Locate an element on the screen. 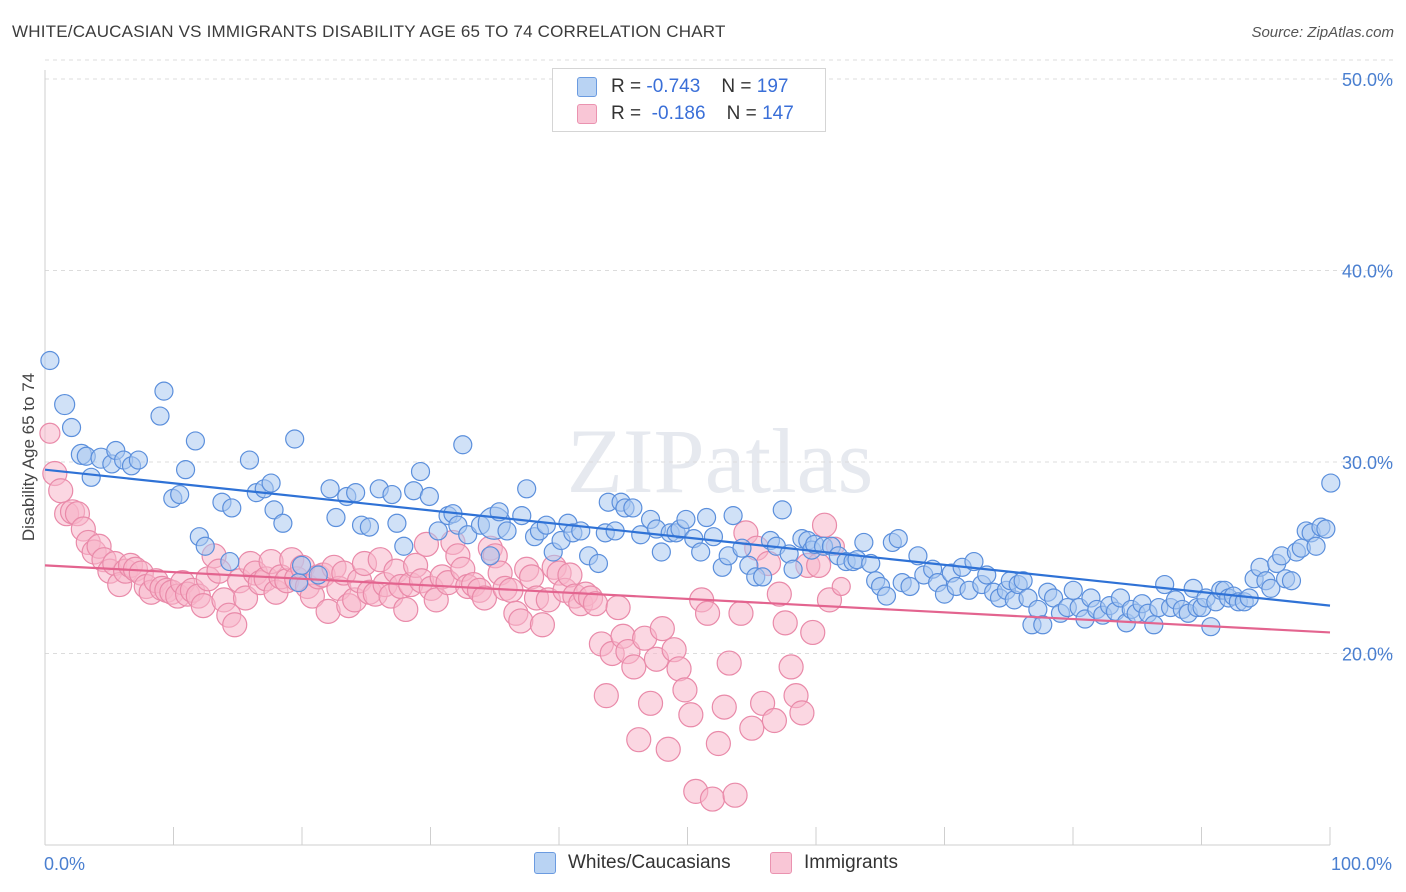 Image resolution: width=1406 pixels, height=892 pixels. correlation-legend: R = -0.743 N = 197 R = -0.186 N = 147 is located at coordinates (689, 100).